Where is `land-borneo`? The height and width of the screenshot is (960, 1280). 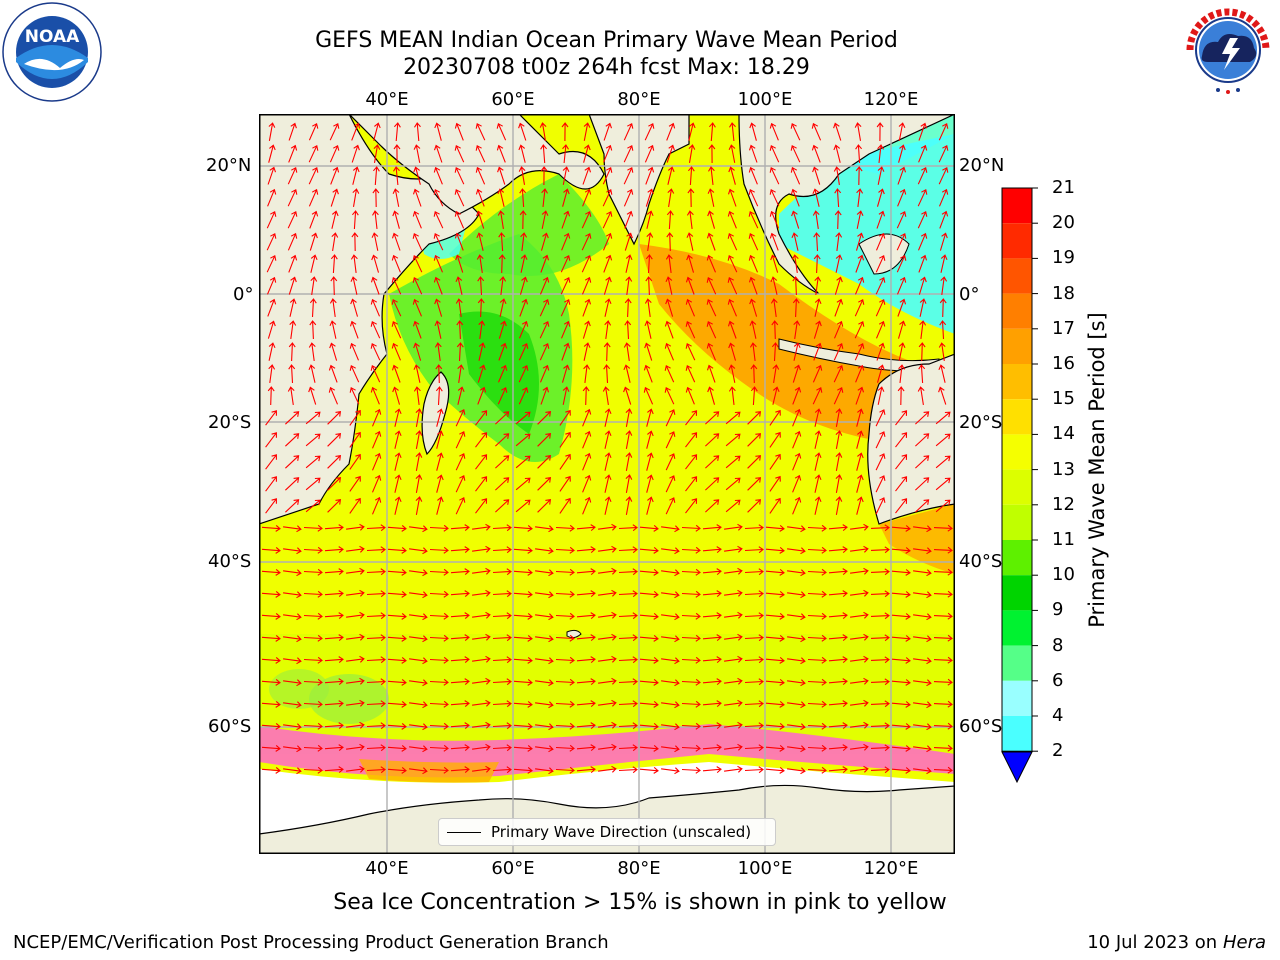
land-borneo is located at coordinates (884, 254).